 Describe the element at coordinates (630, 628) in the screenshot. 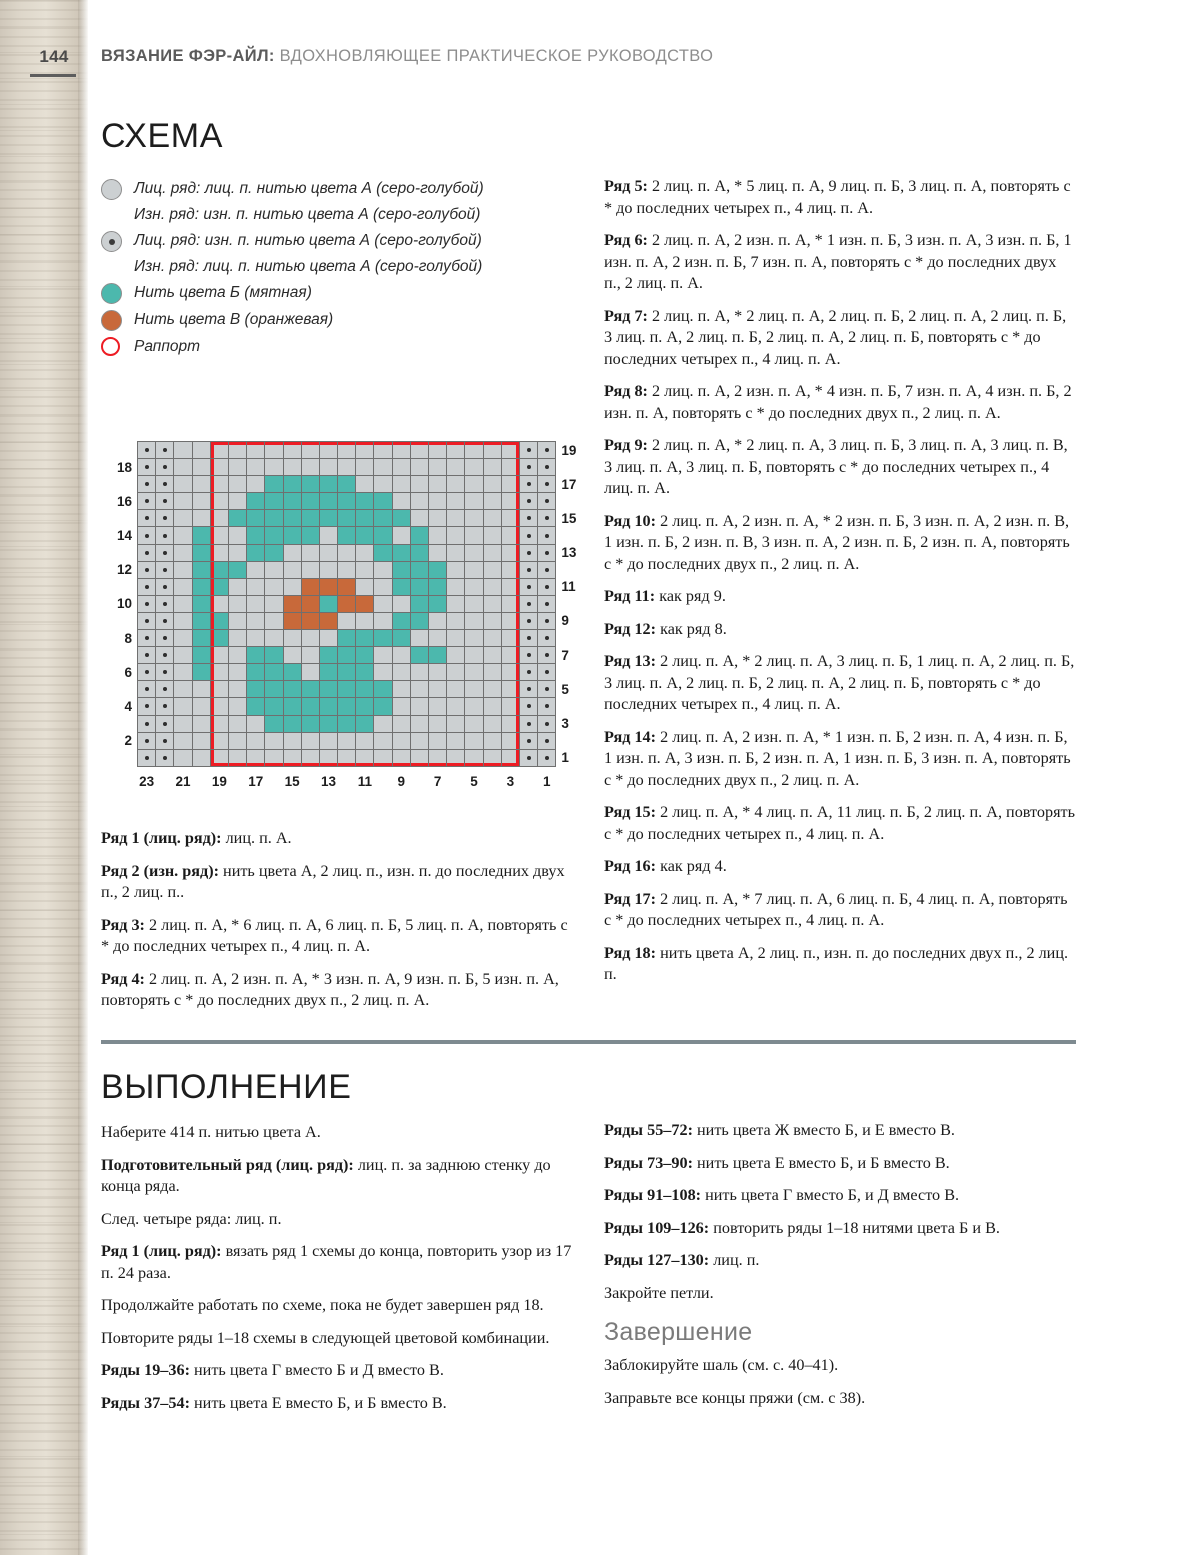

I see `instruction-label: Ряд 12:` at that location.